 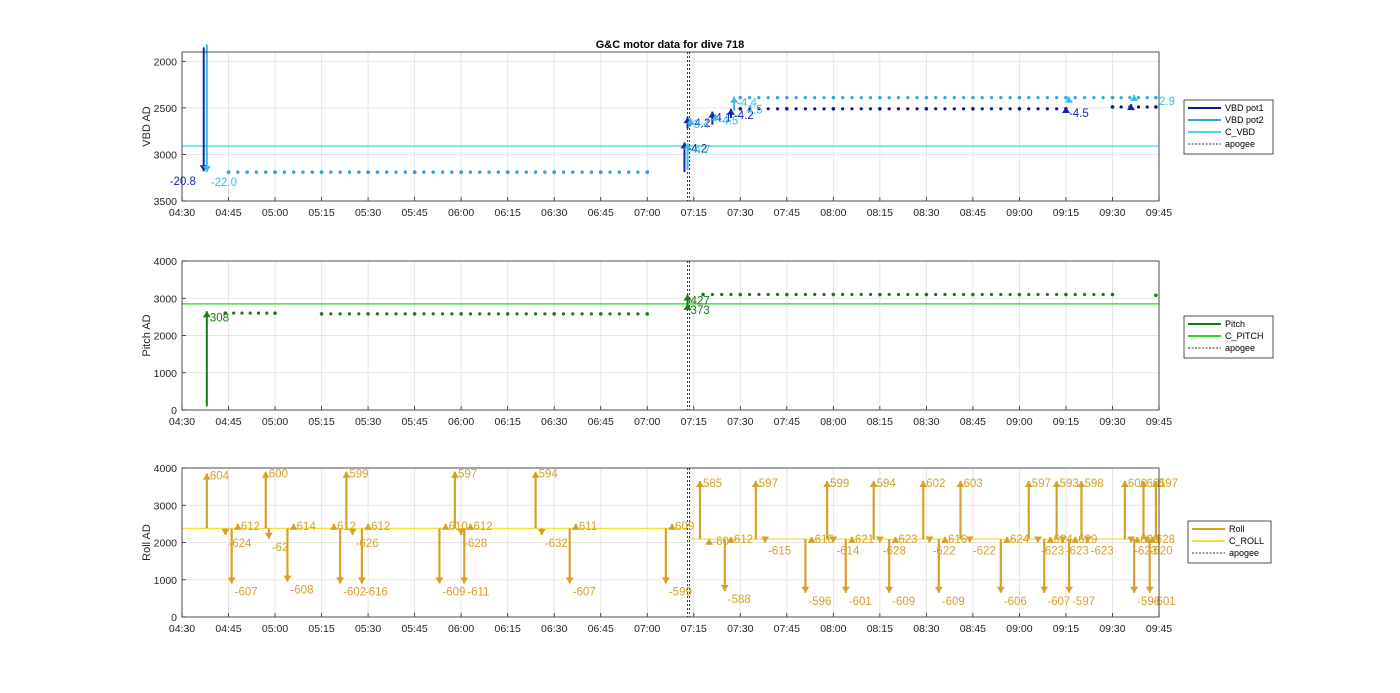 What do you see at coordinates (701, 124) in the screenshot?
I see `move-label: -4.2` at bounding box center [701, 124].